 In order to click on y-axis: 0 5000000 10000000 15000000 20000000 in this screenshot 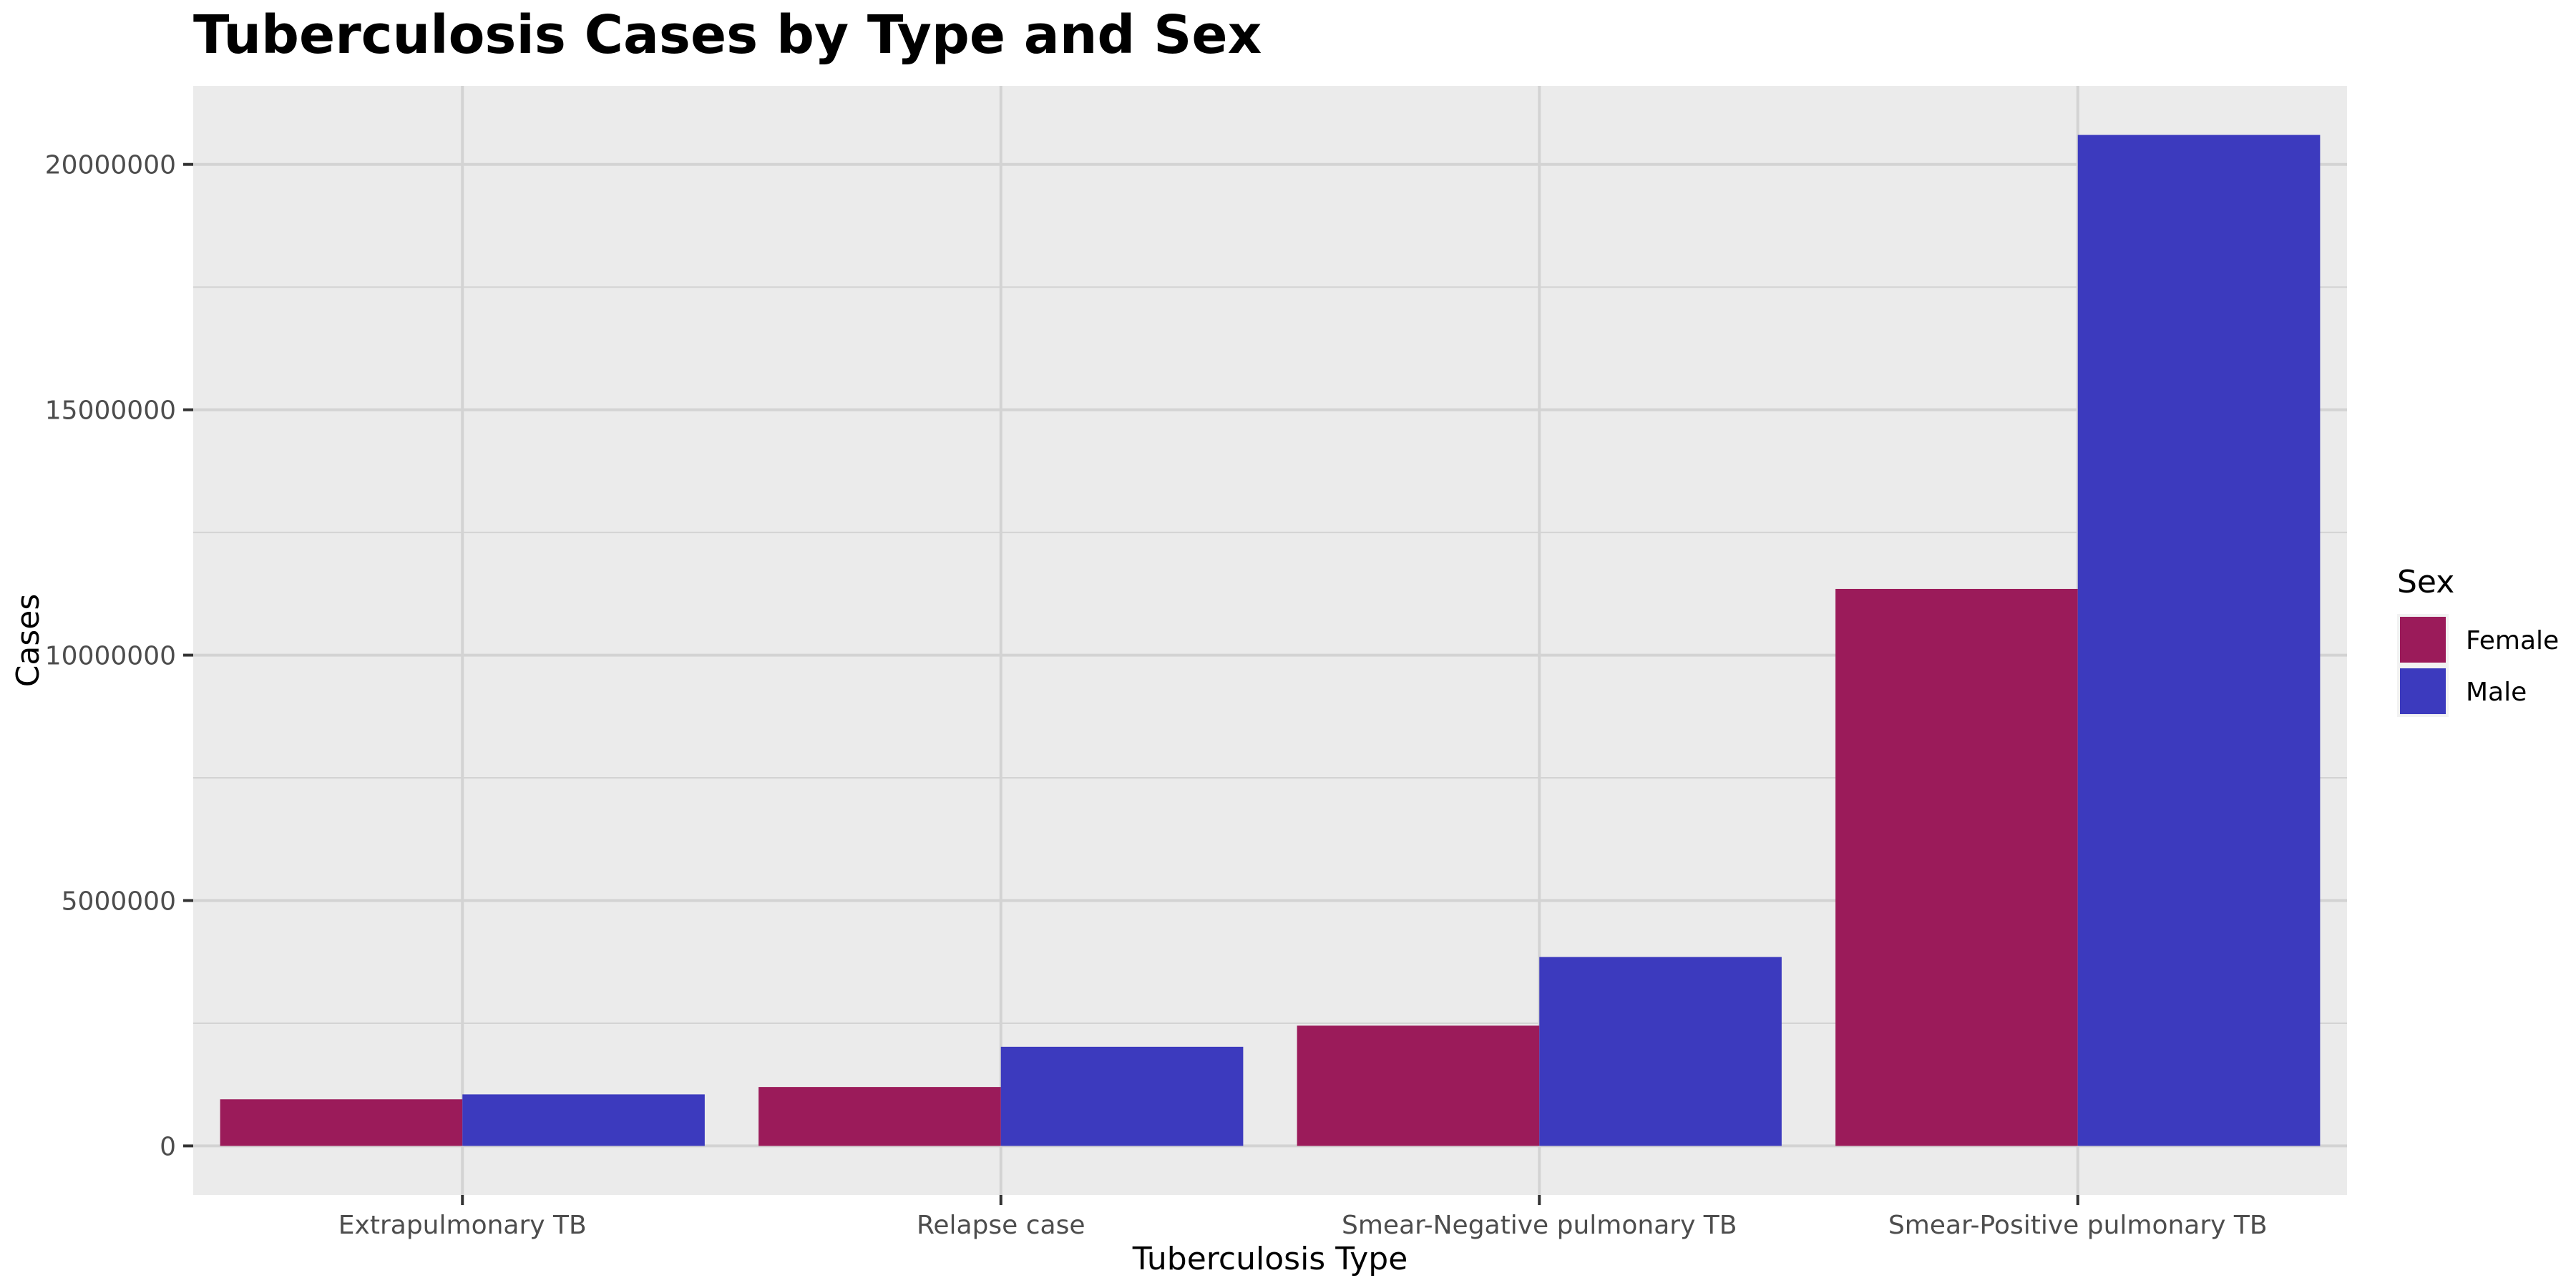, I will do `click(119, 656)`.